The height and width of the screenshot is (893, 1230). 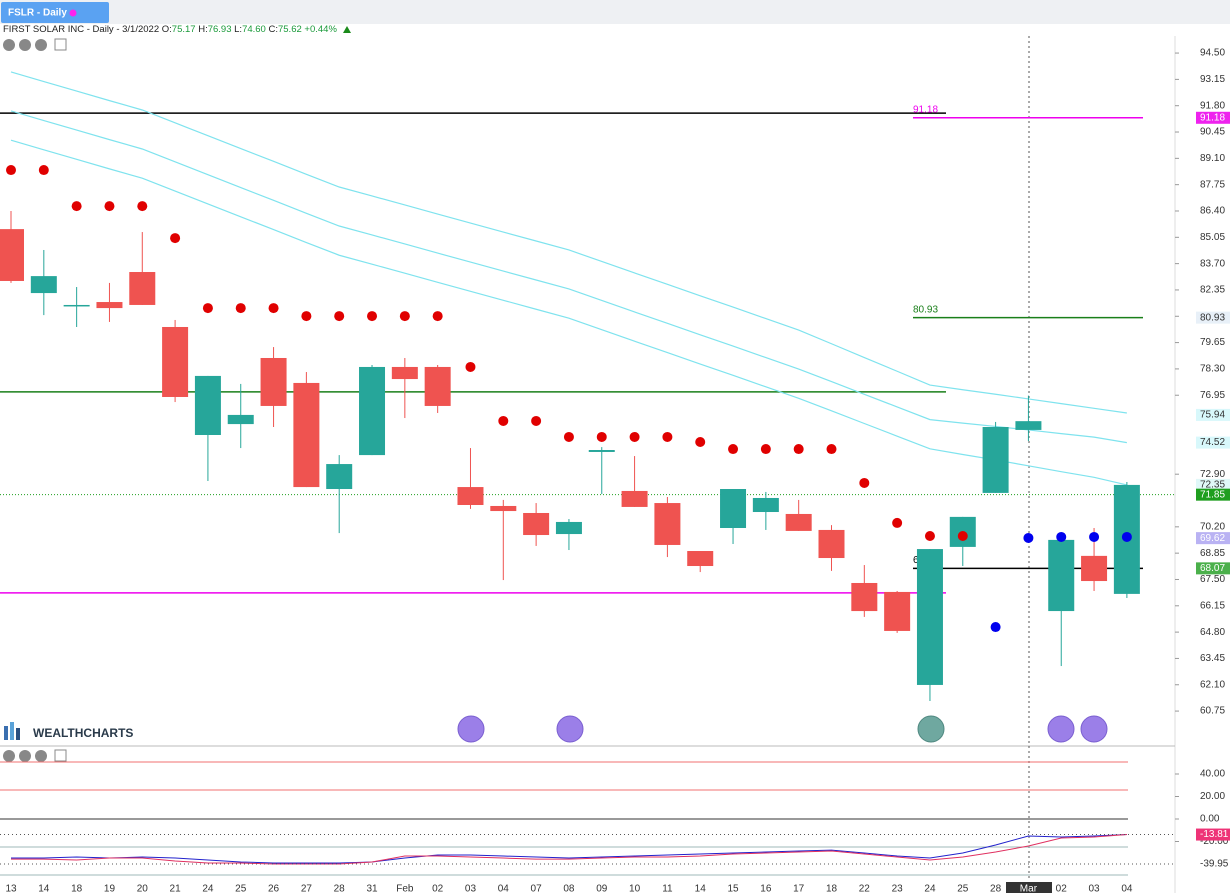 What do you see at coordinates (1212, 796) in the screenshot?
I see `y-tick-label: 20.00` at bounding box center [1212, 796].